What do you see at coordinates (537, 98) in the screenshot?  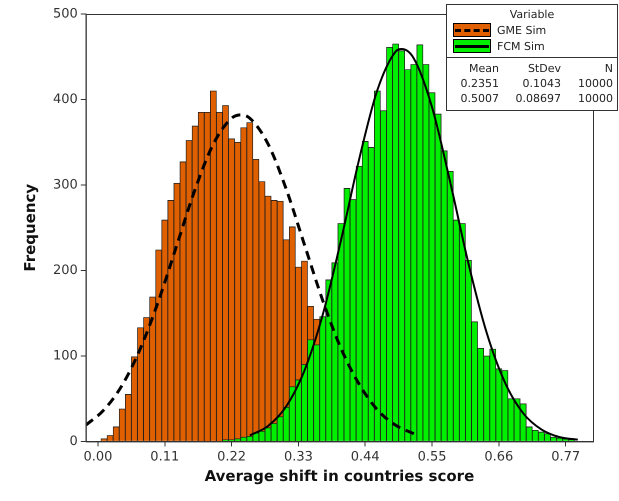 I see `annotation: 0.08697` at bounding box center [537, 98].